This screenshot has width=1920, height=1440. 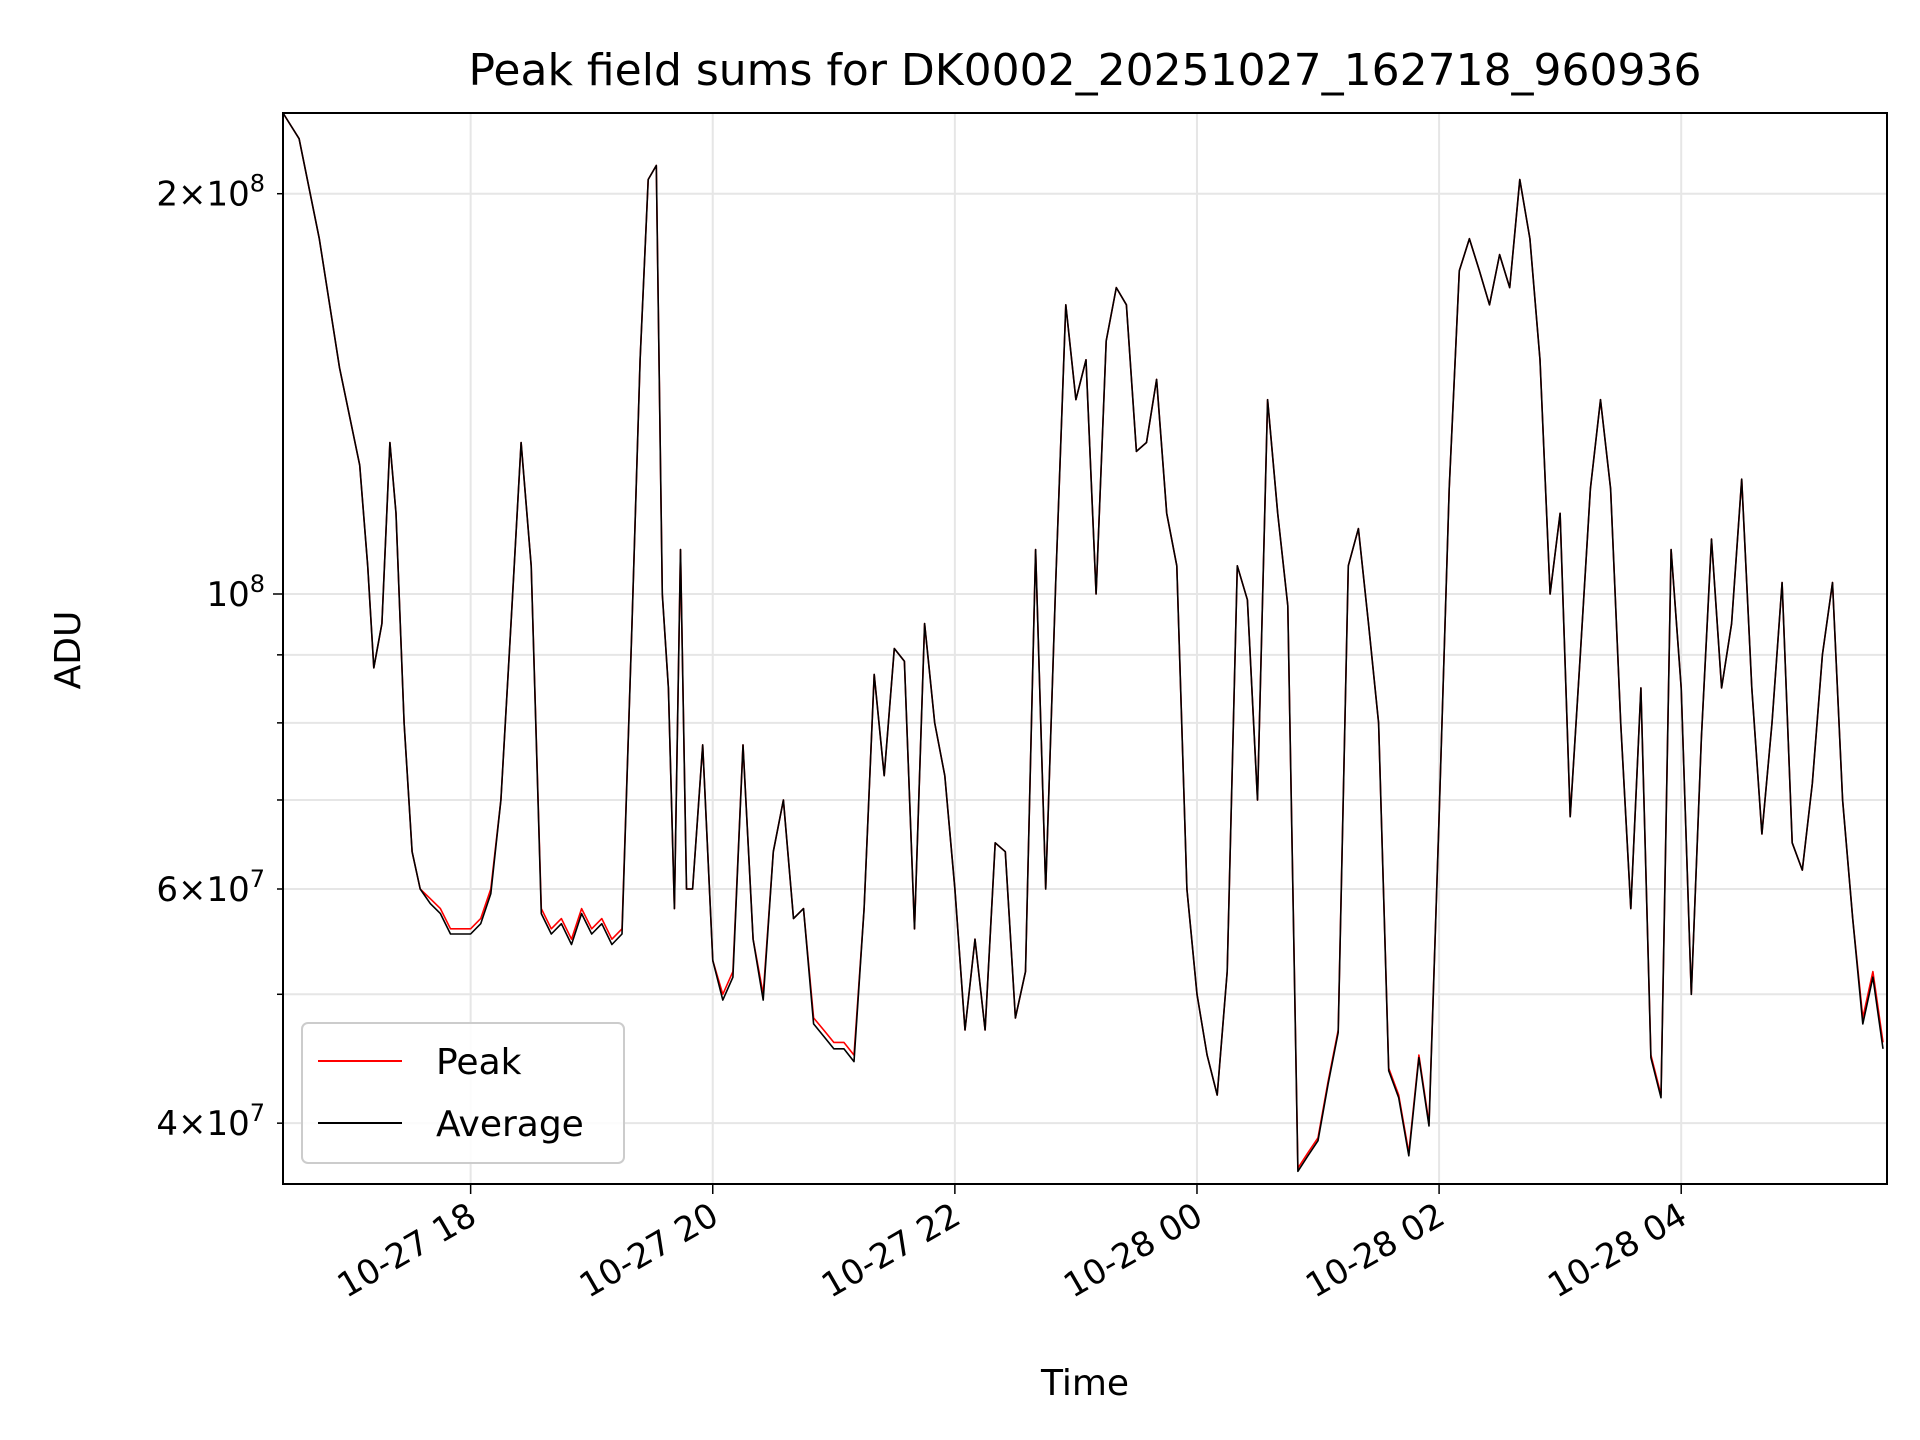 What do you see at coordinates (235, 592) in the screenshot?
I see `y-tick-label: 108` at bounding box center [235, 592].